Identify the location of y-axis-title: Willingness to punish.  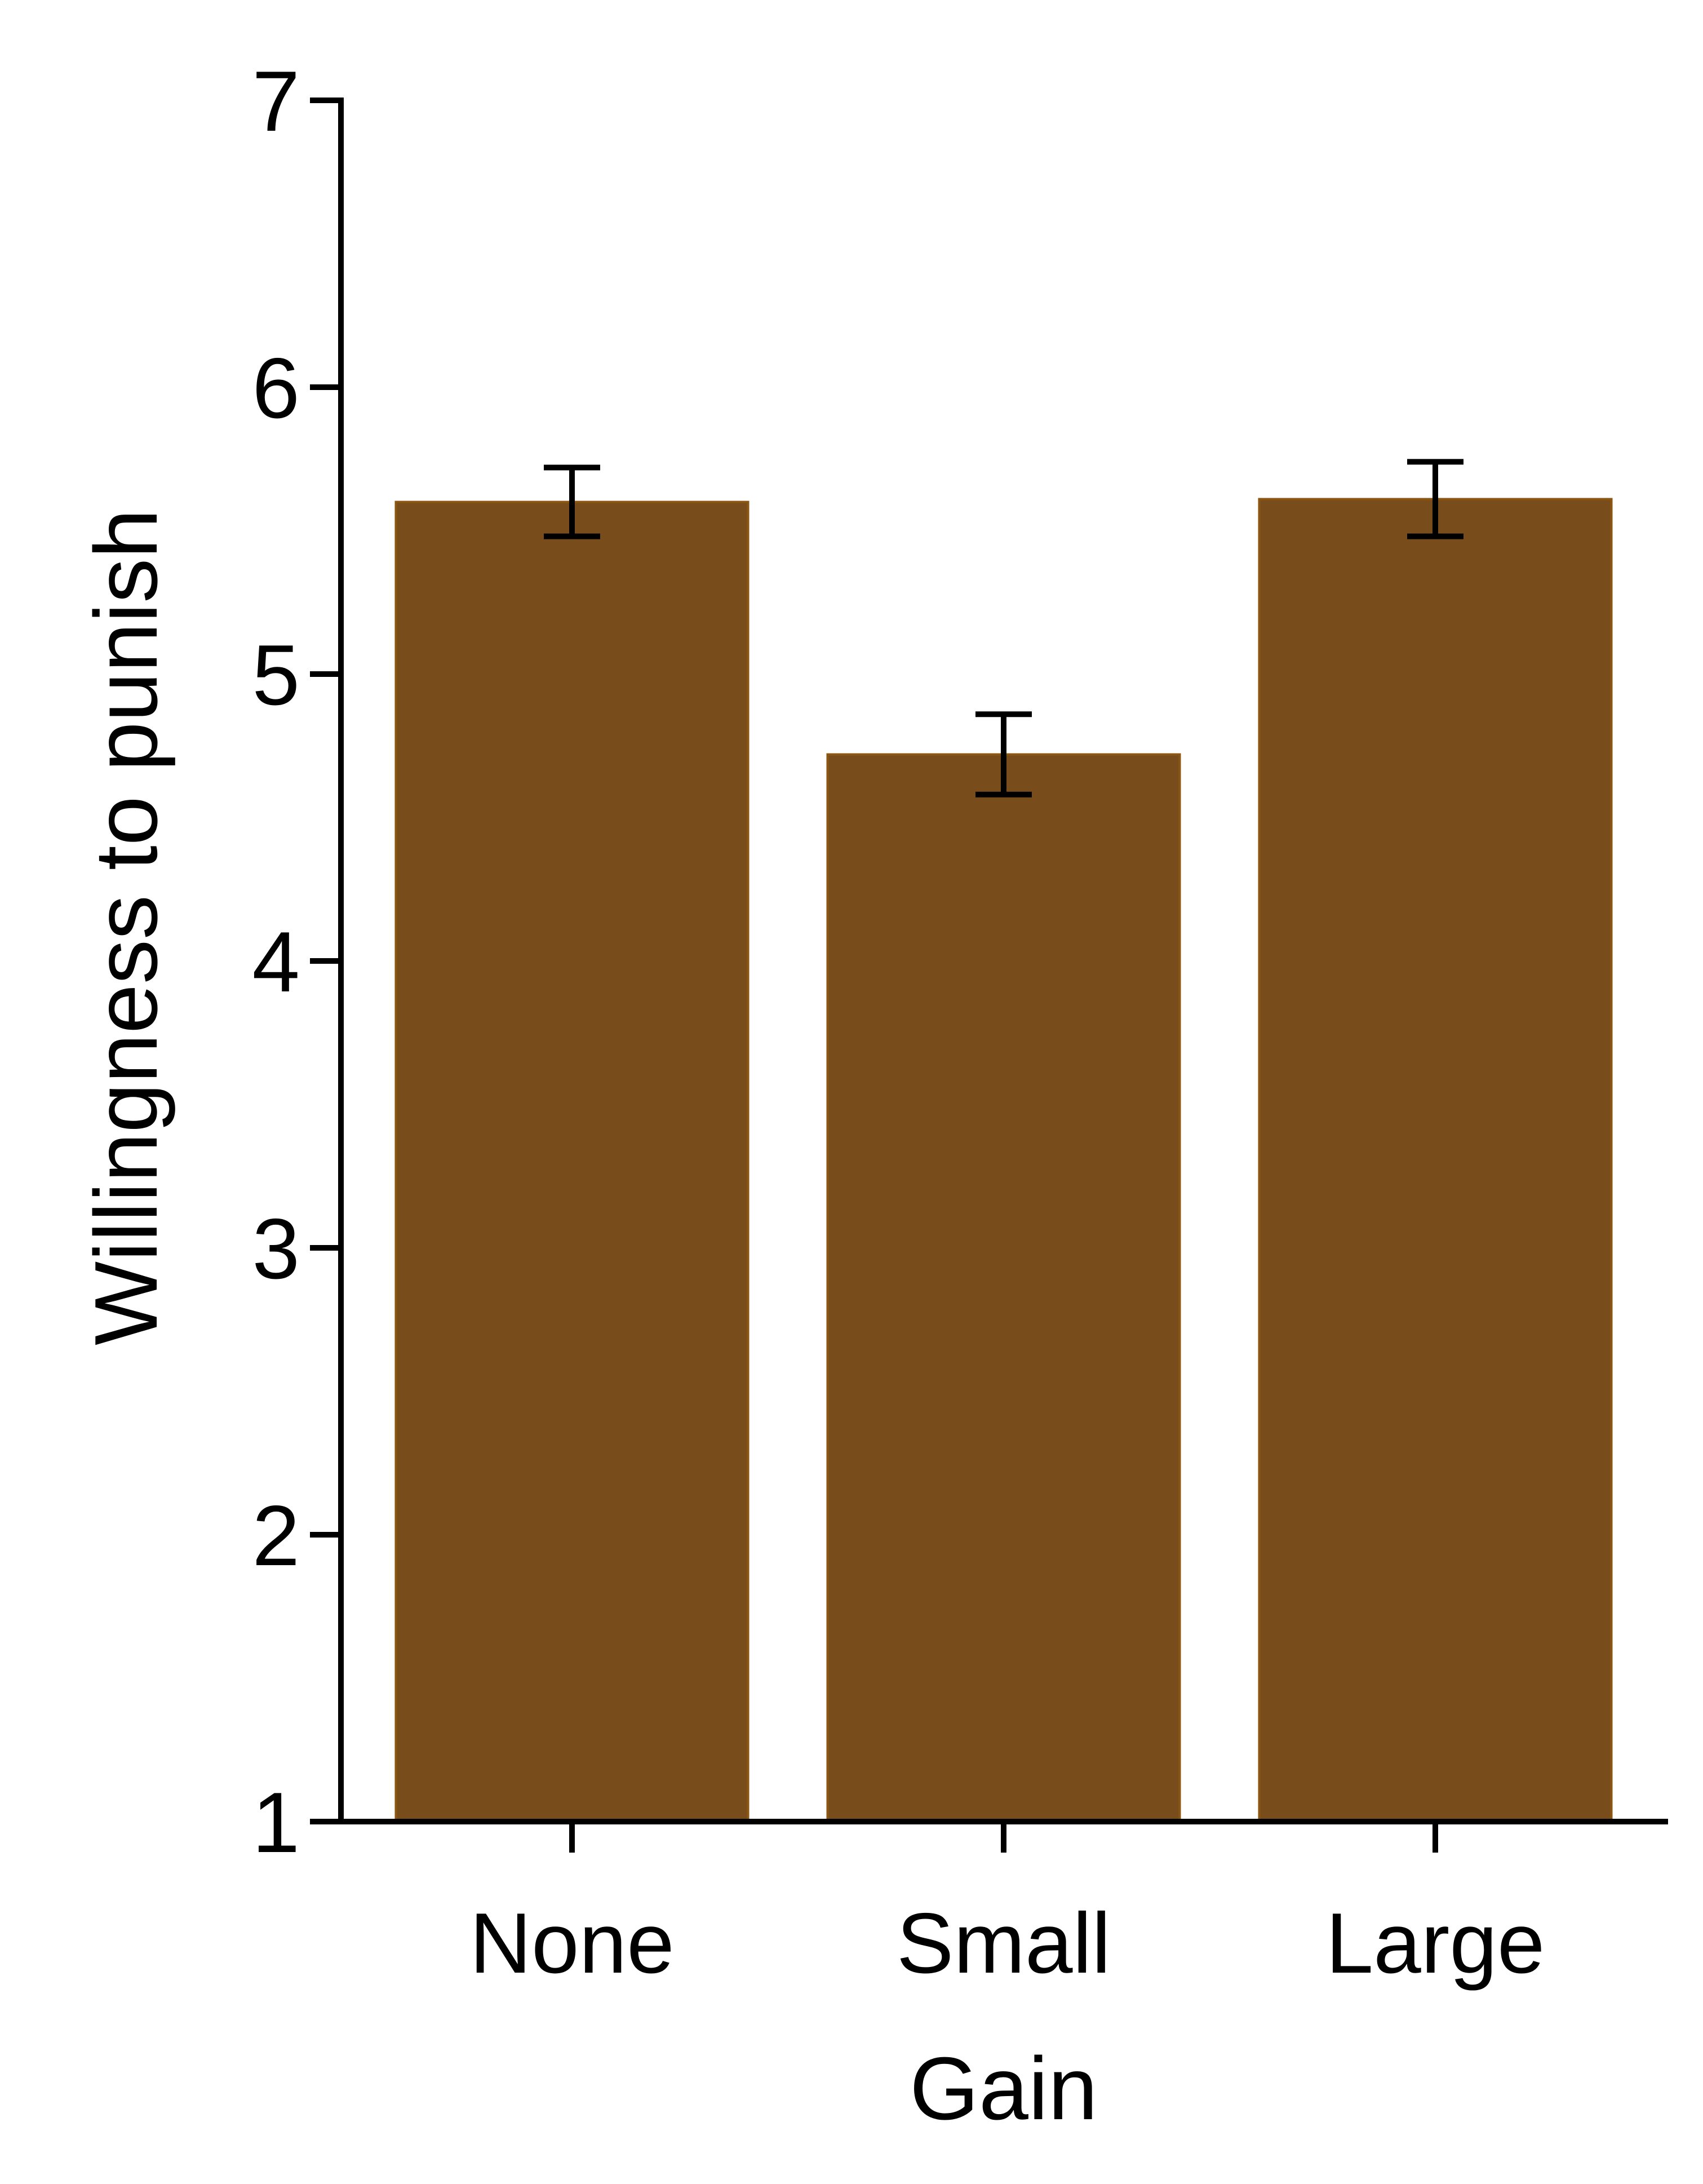
(127, 927).